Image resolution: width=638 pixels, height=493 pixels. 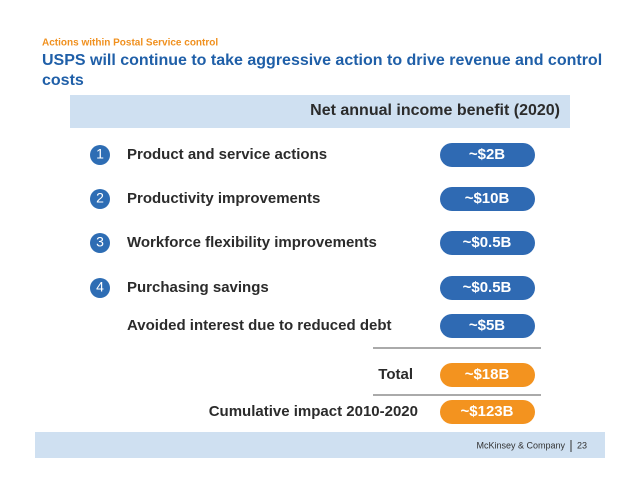 I want to click on row-label: Workforce flexibility improvements, so click(x=252, y=242).